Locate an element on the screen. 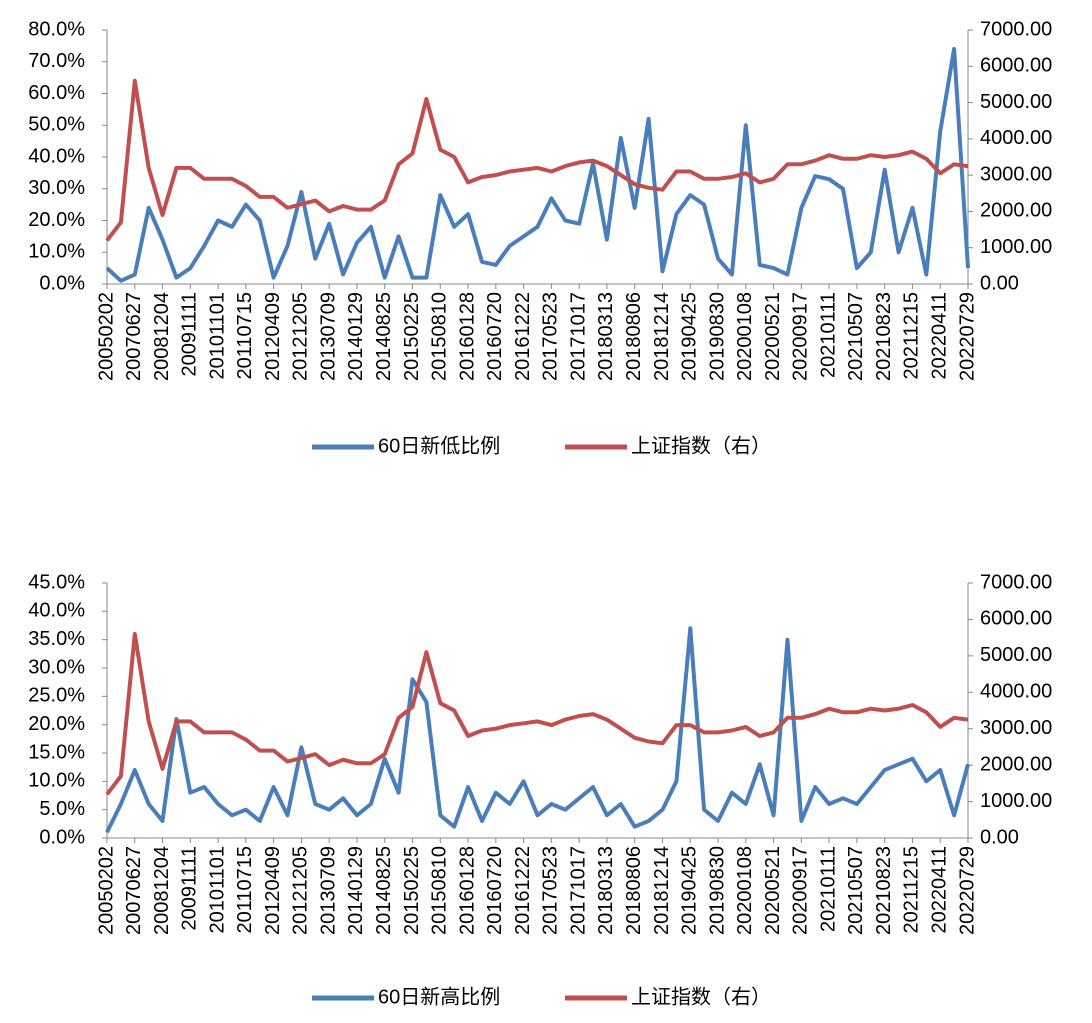 The width and height of the screenshot is (1092, 1023). x-tick-label: 20190830 is located at coordinates (717, 890).